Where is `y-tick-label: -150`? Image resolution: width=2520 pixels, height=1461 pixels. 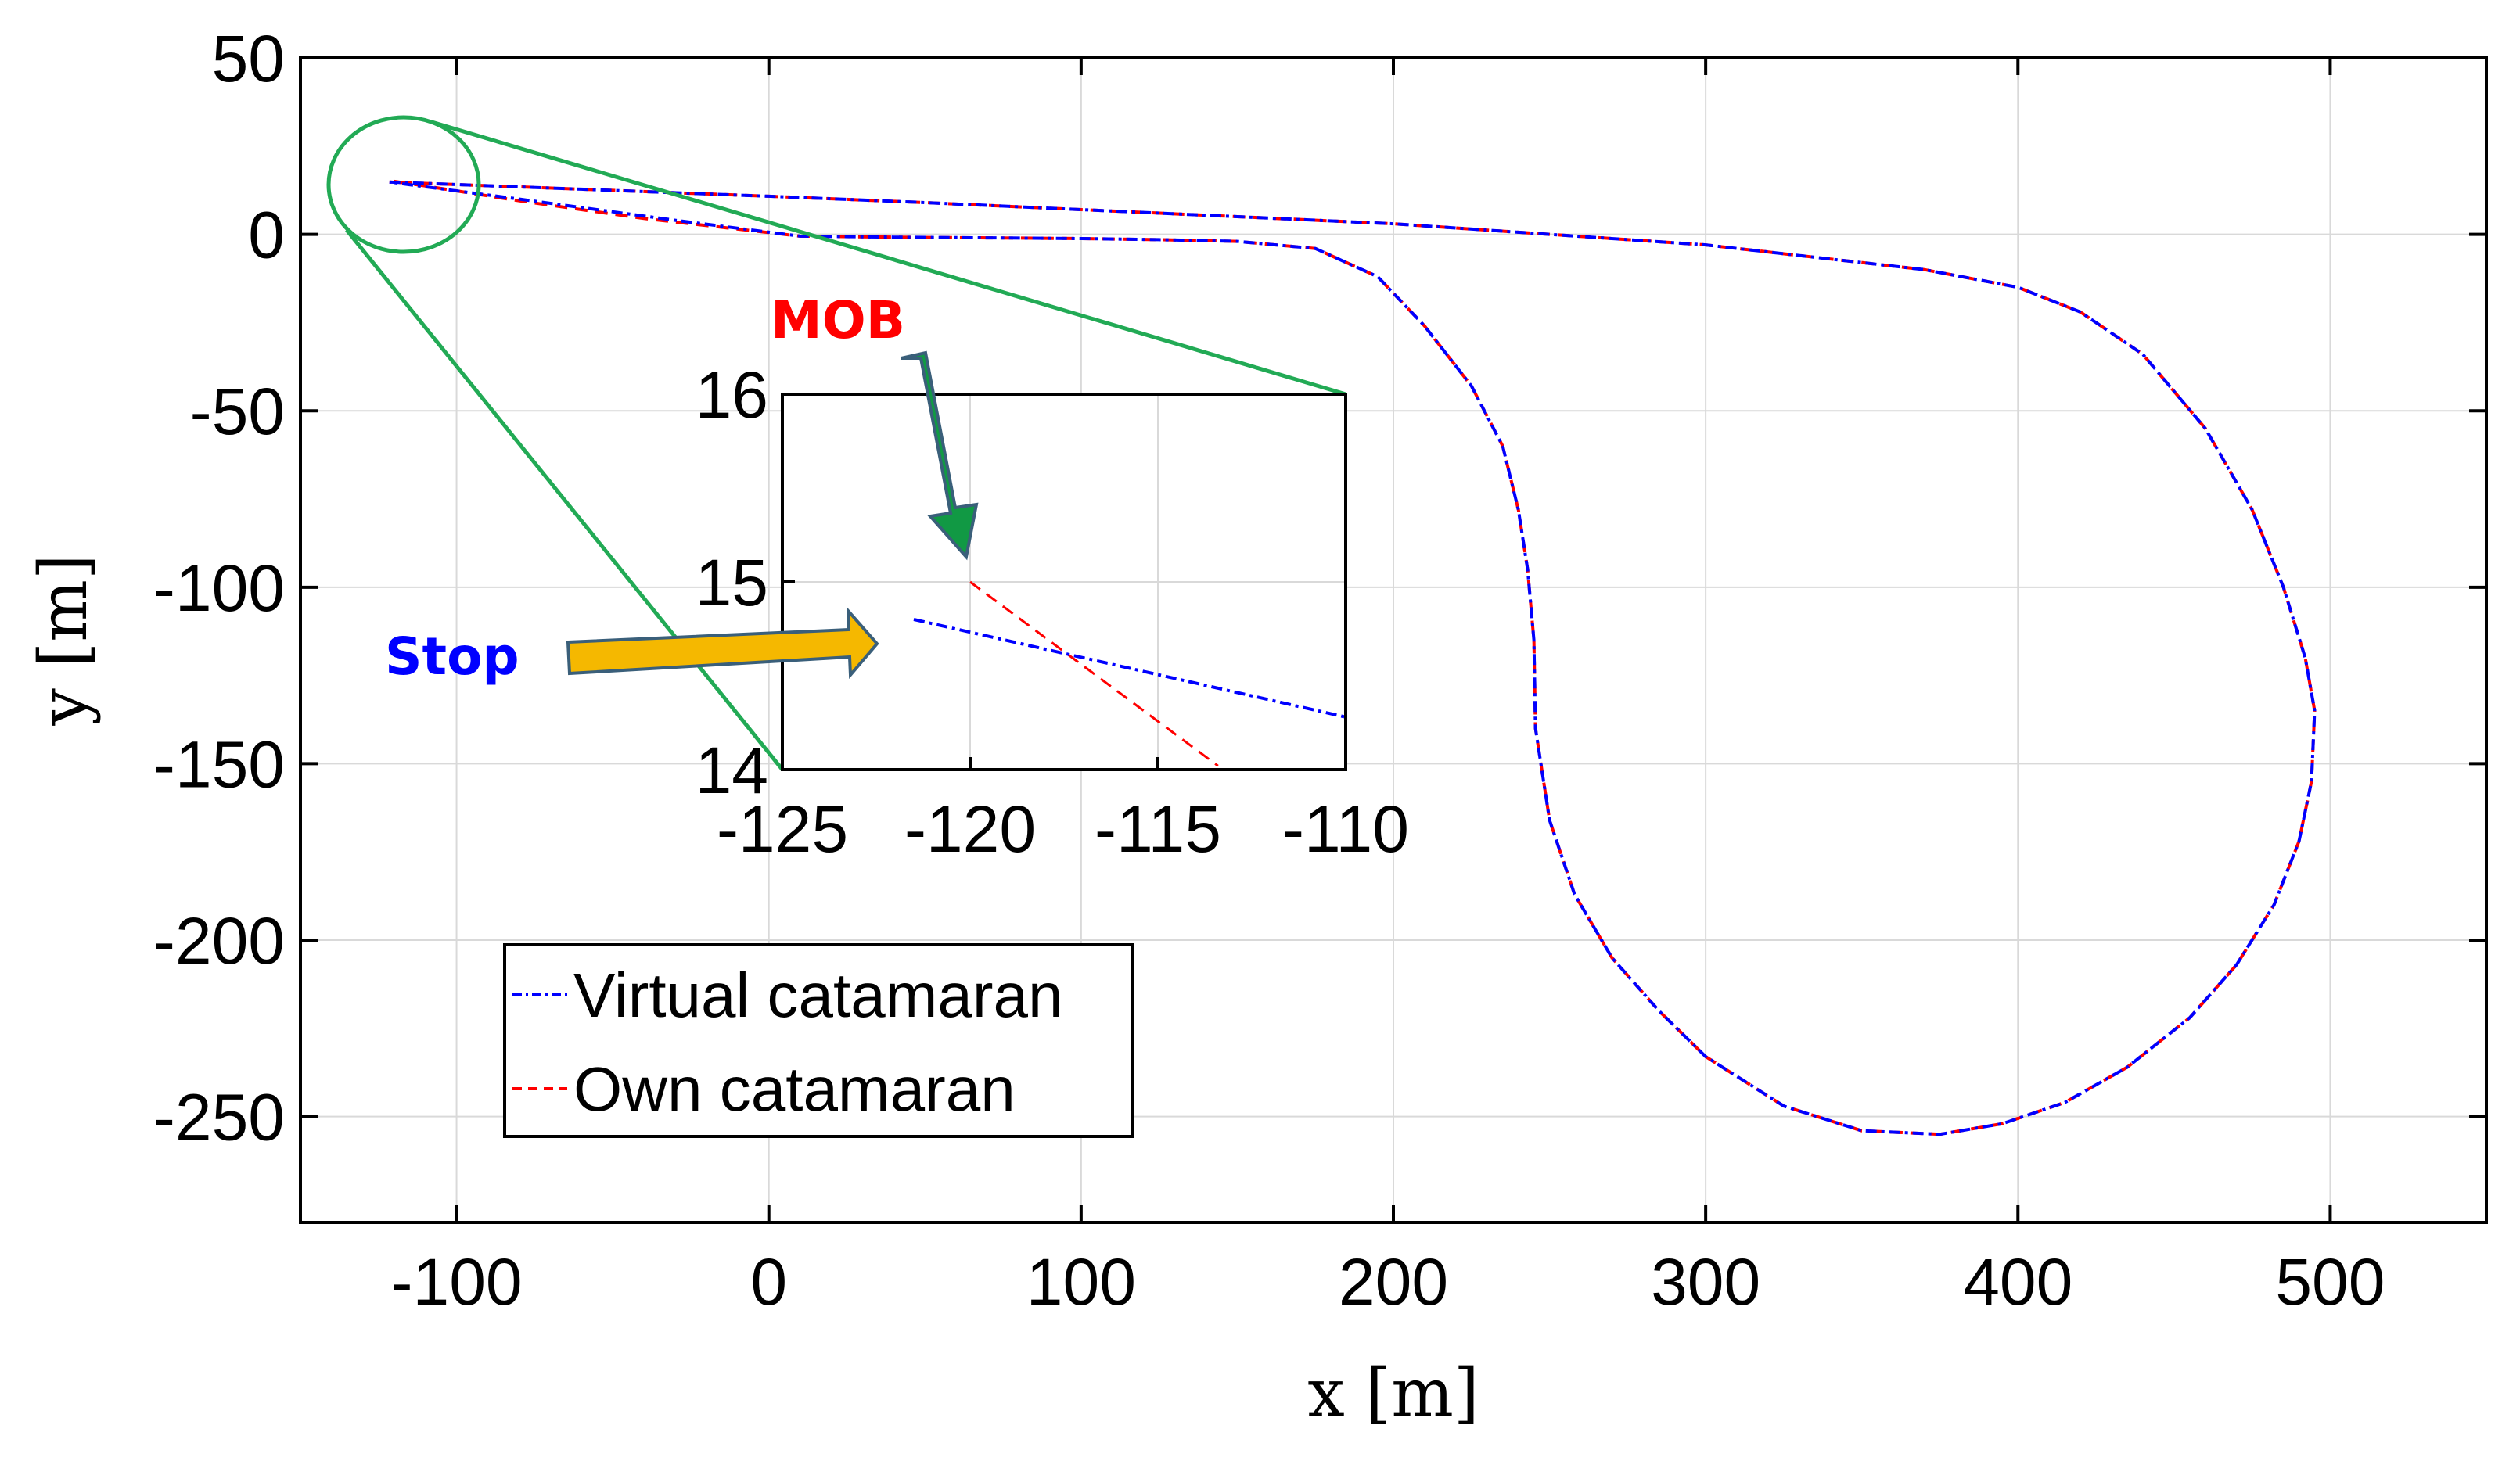 y-tick-label: -150 is located at coordinates (219, 764).